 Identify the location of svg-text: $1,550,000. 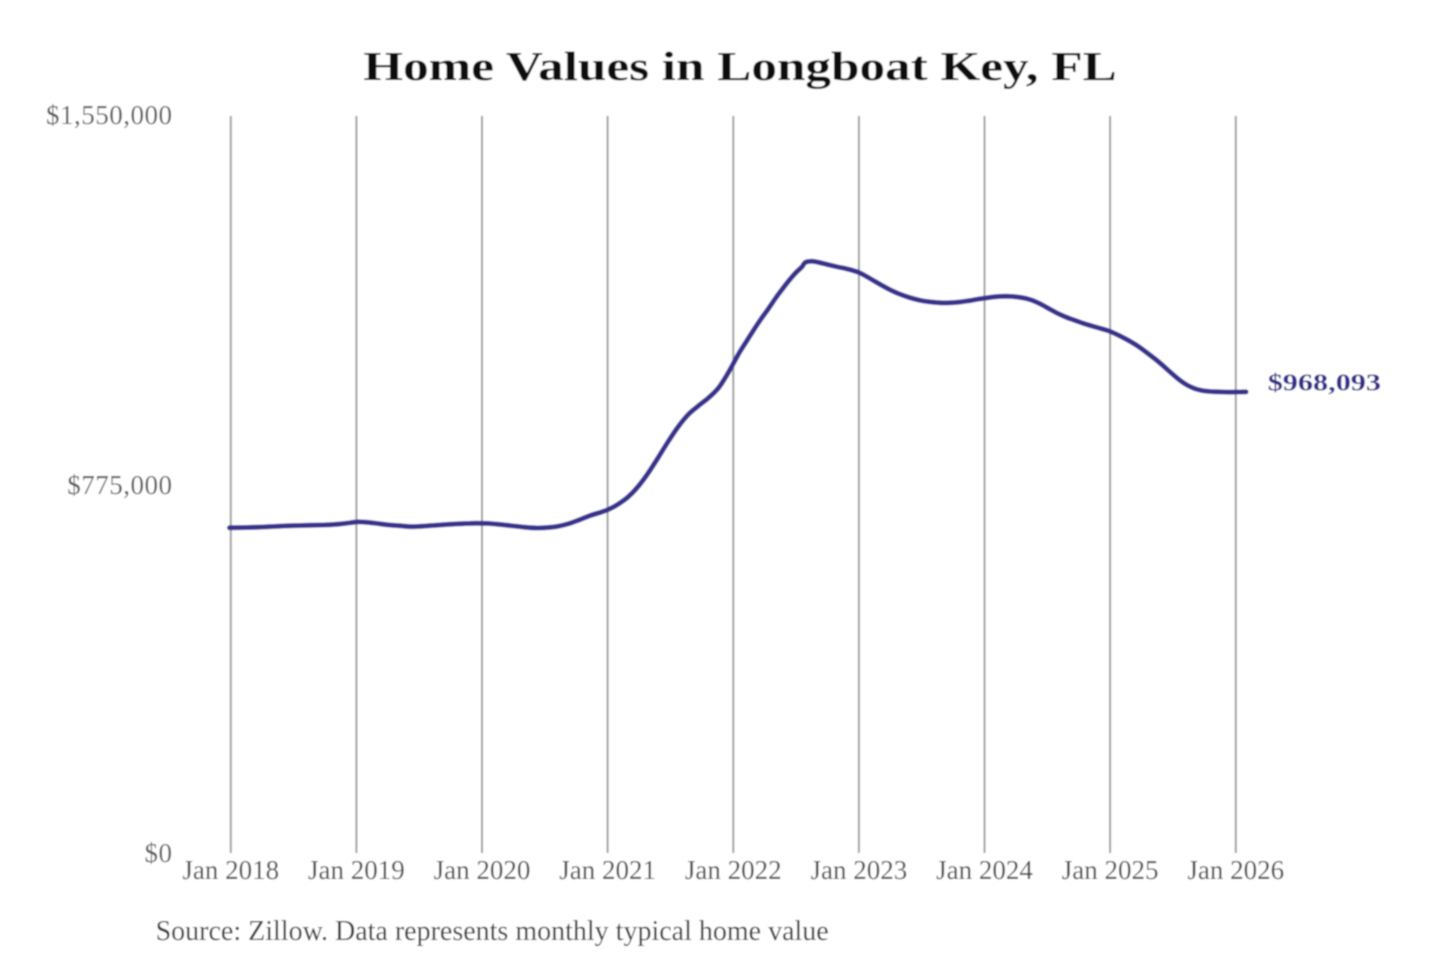
(109, 115).